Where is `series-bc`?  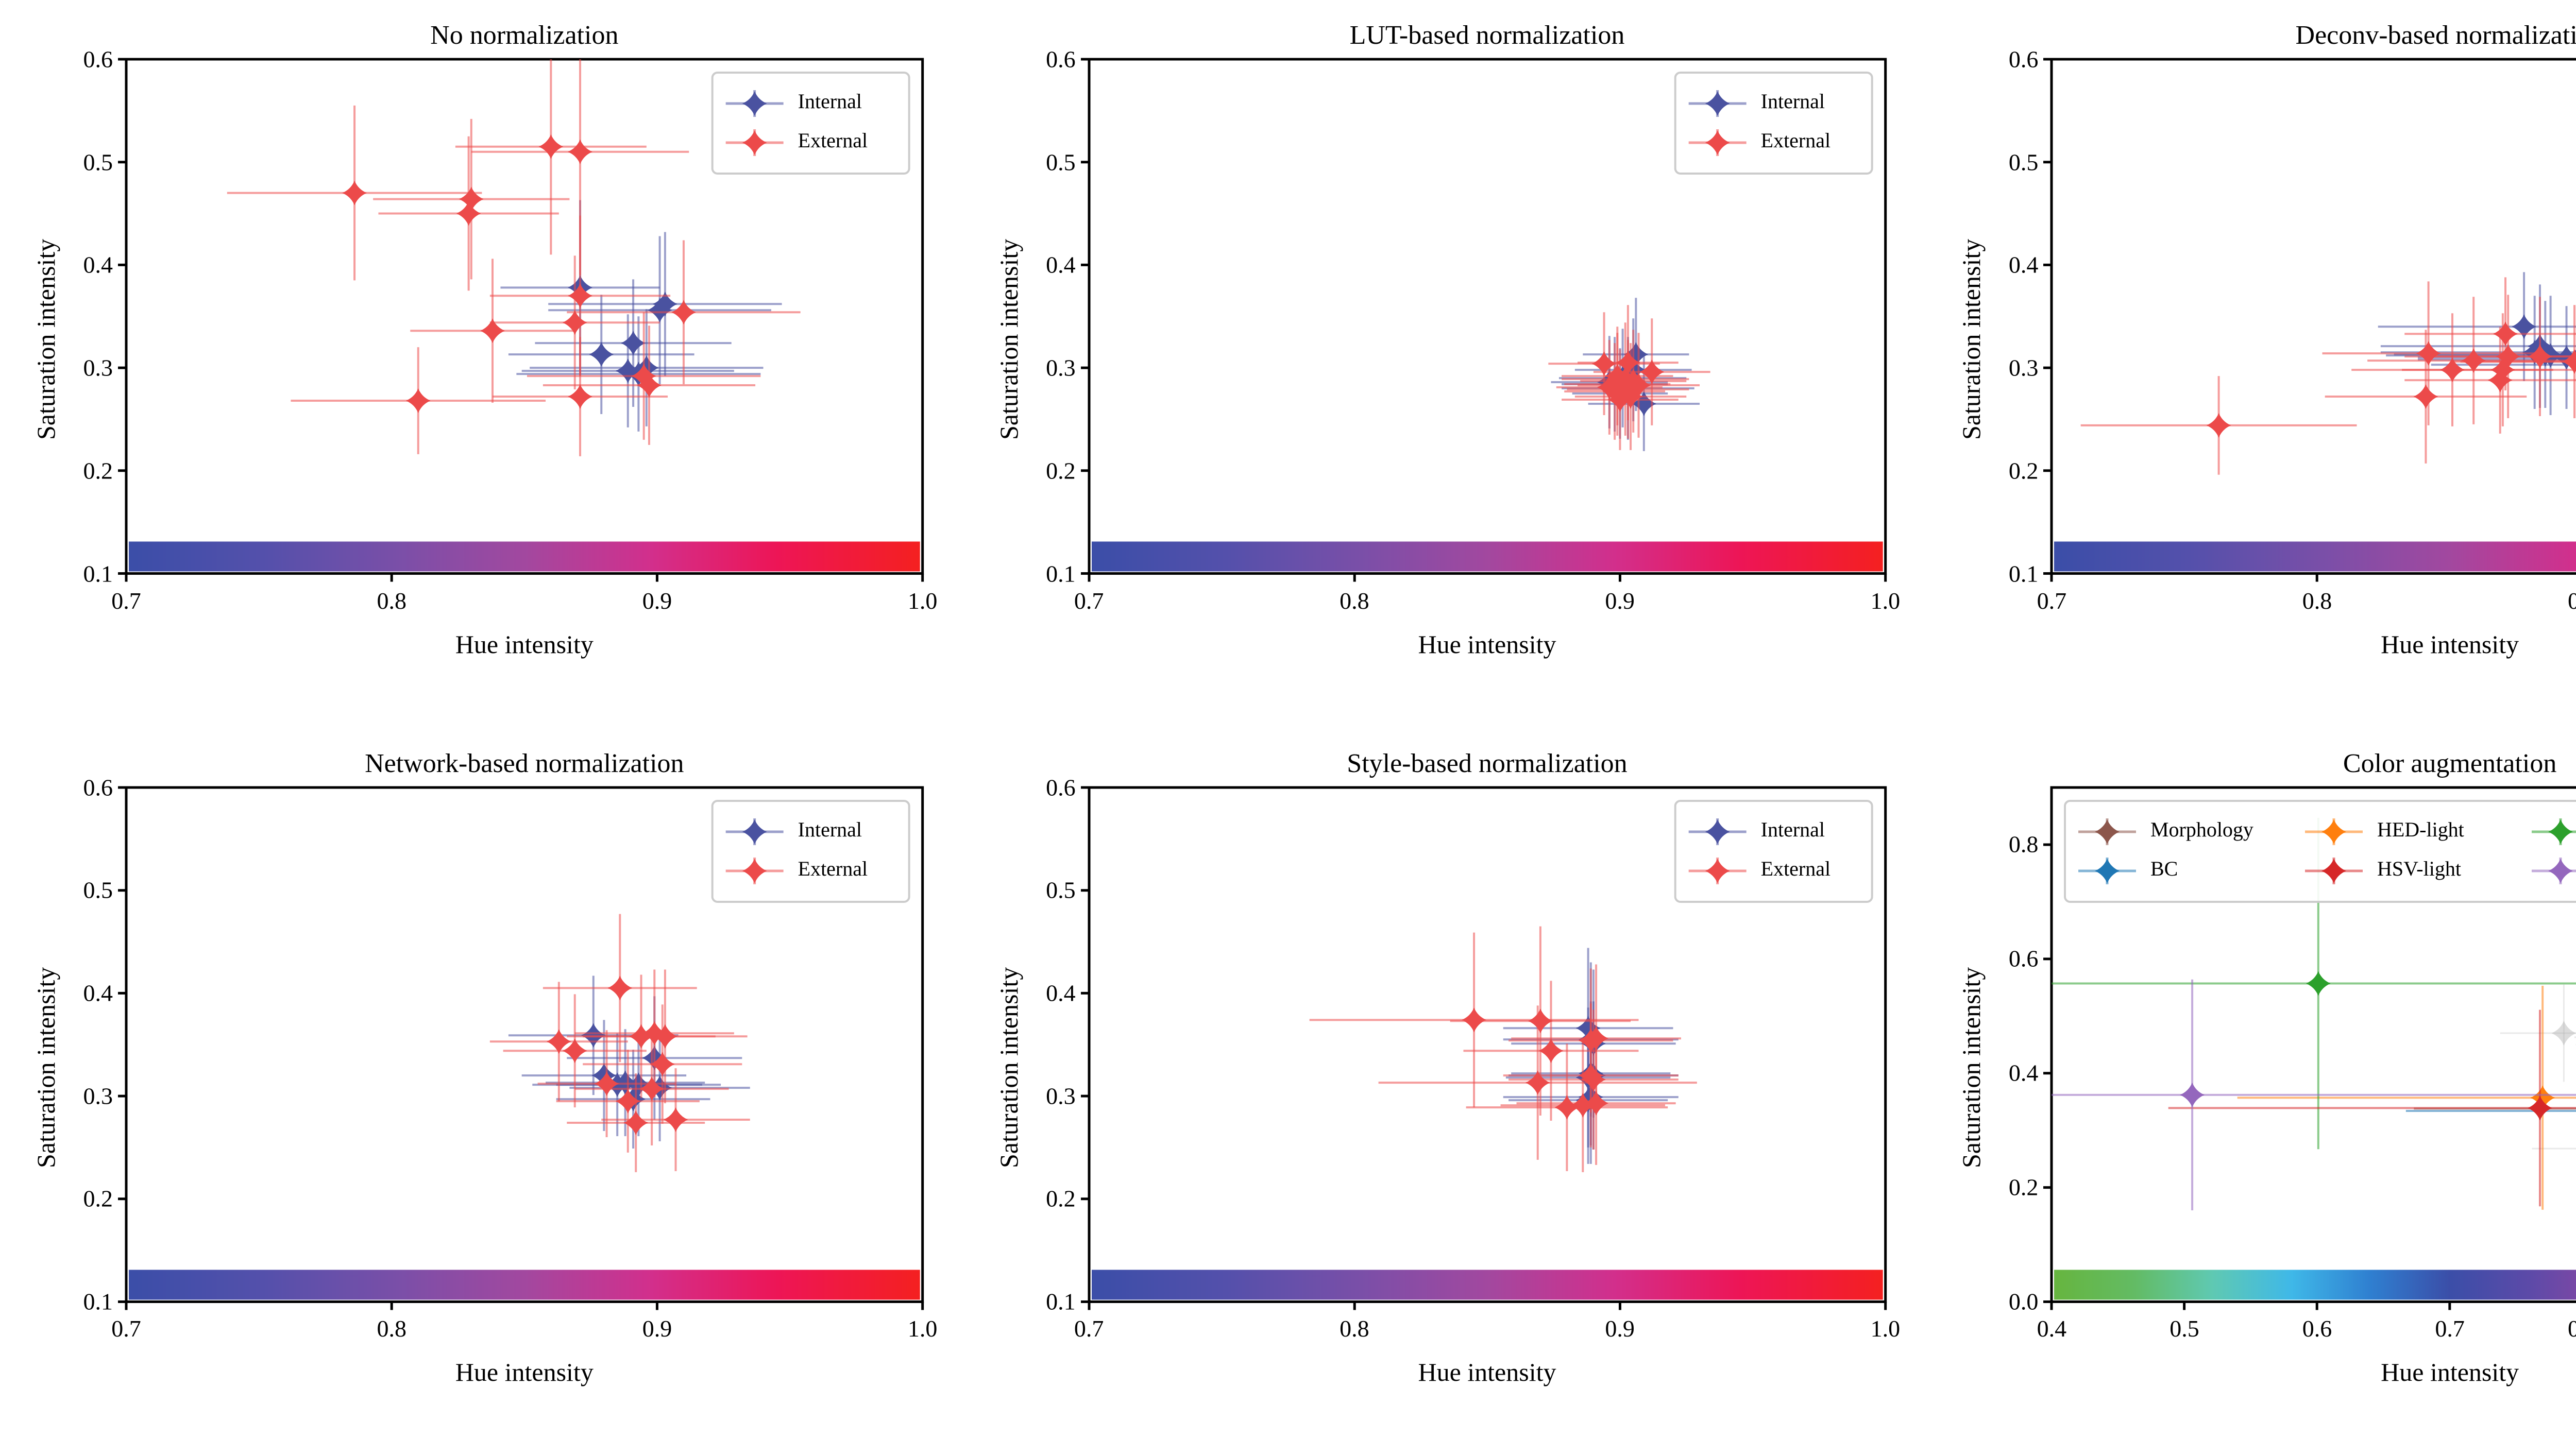
series-bc is located at coordinates (2491, 1110).